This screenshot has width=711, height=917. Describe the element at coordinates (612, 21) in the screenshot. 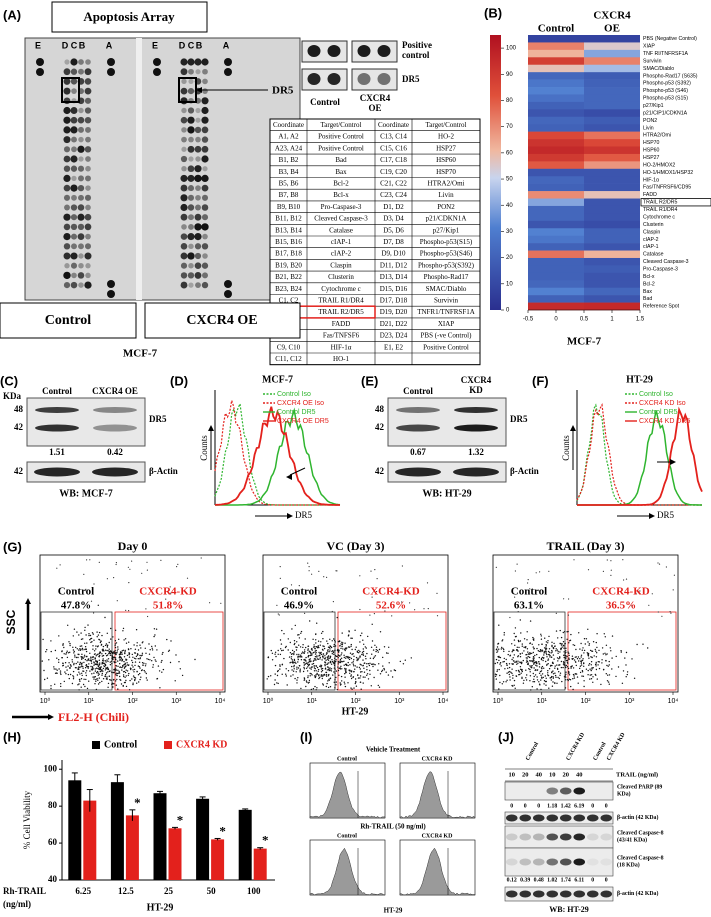

I see `label: CXCR4 OE` at that location.